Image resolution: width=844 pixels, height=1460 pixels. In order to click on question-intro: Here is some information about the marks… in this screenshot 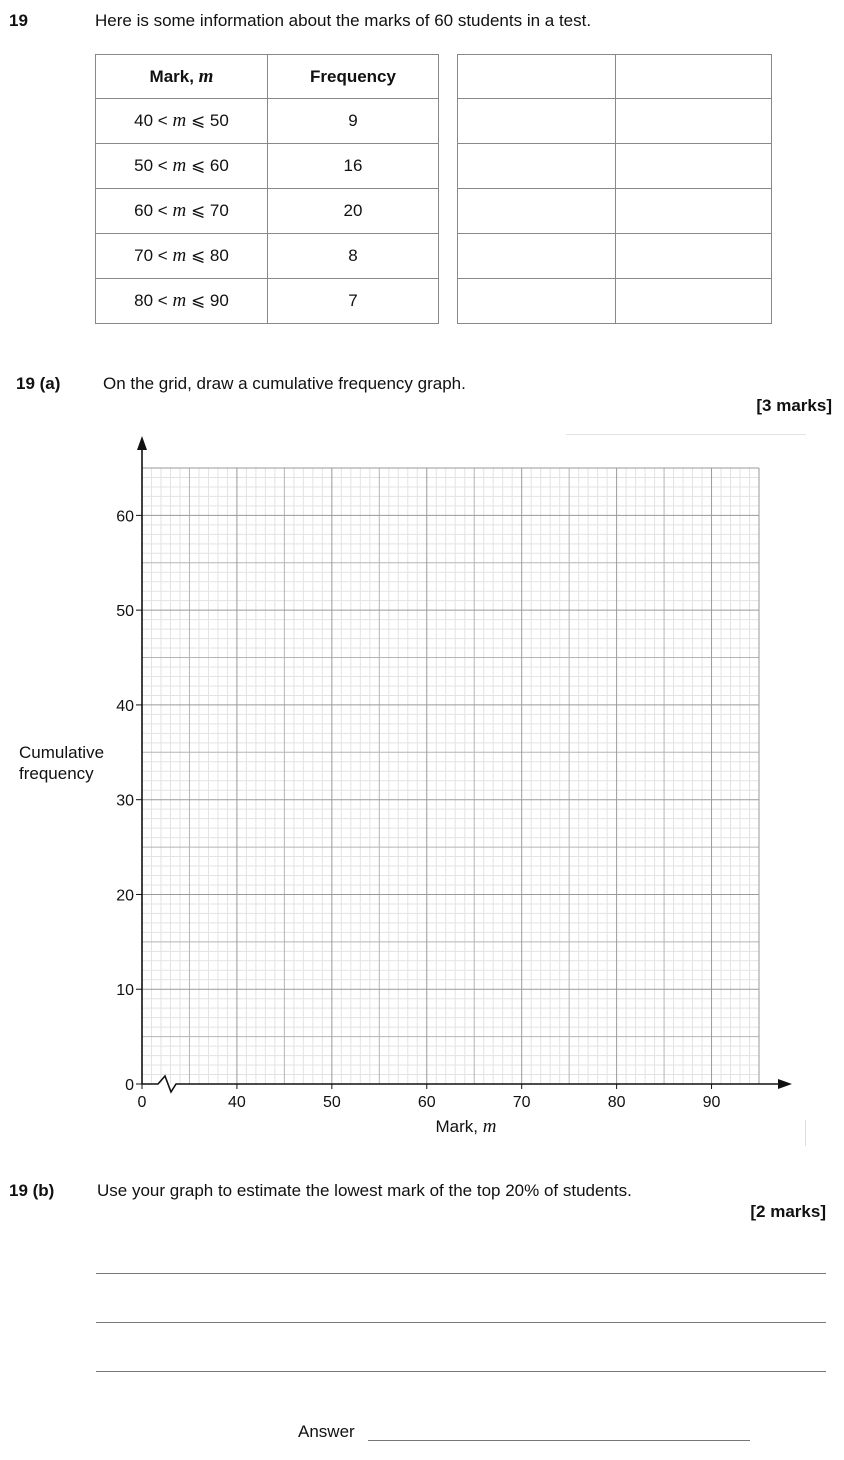, I will do `click(343, 20)`.